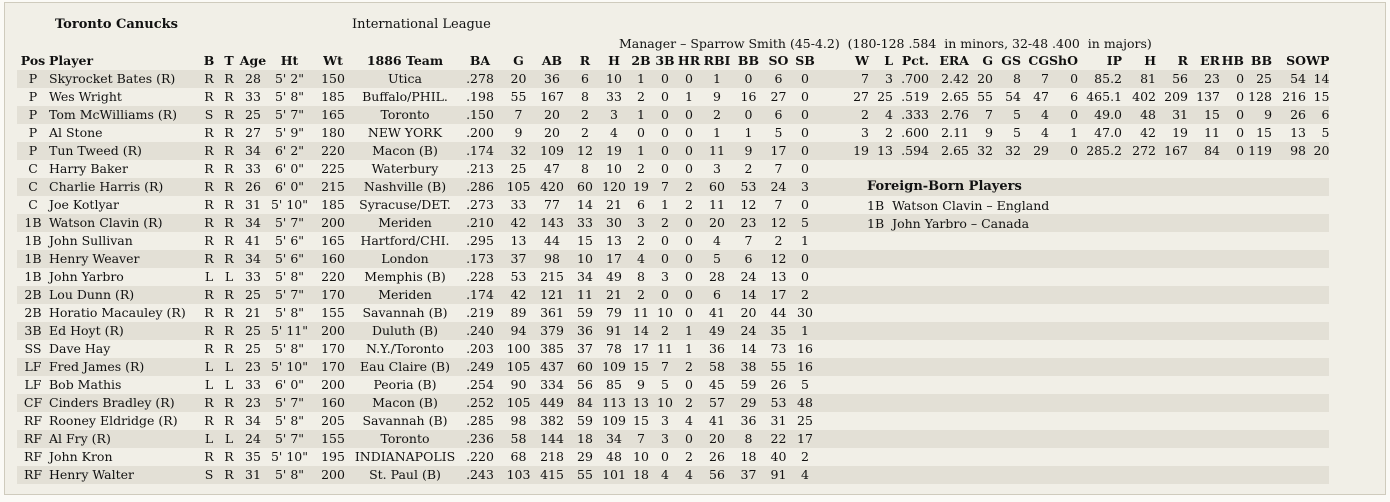  I want to click on table-cell: 170, so click(333, 295).